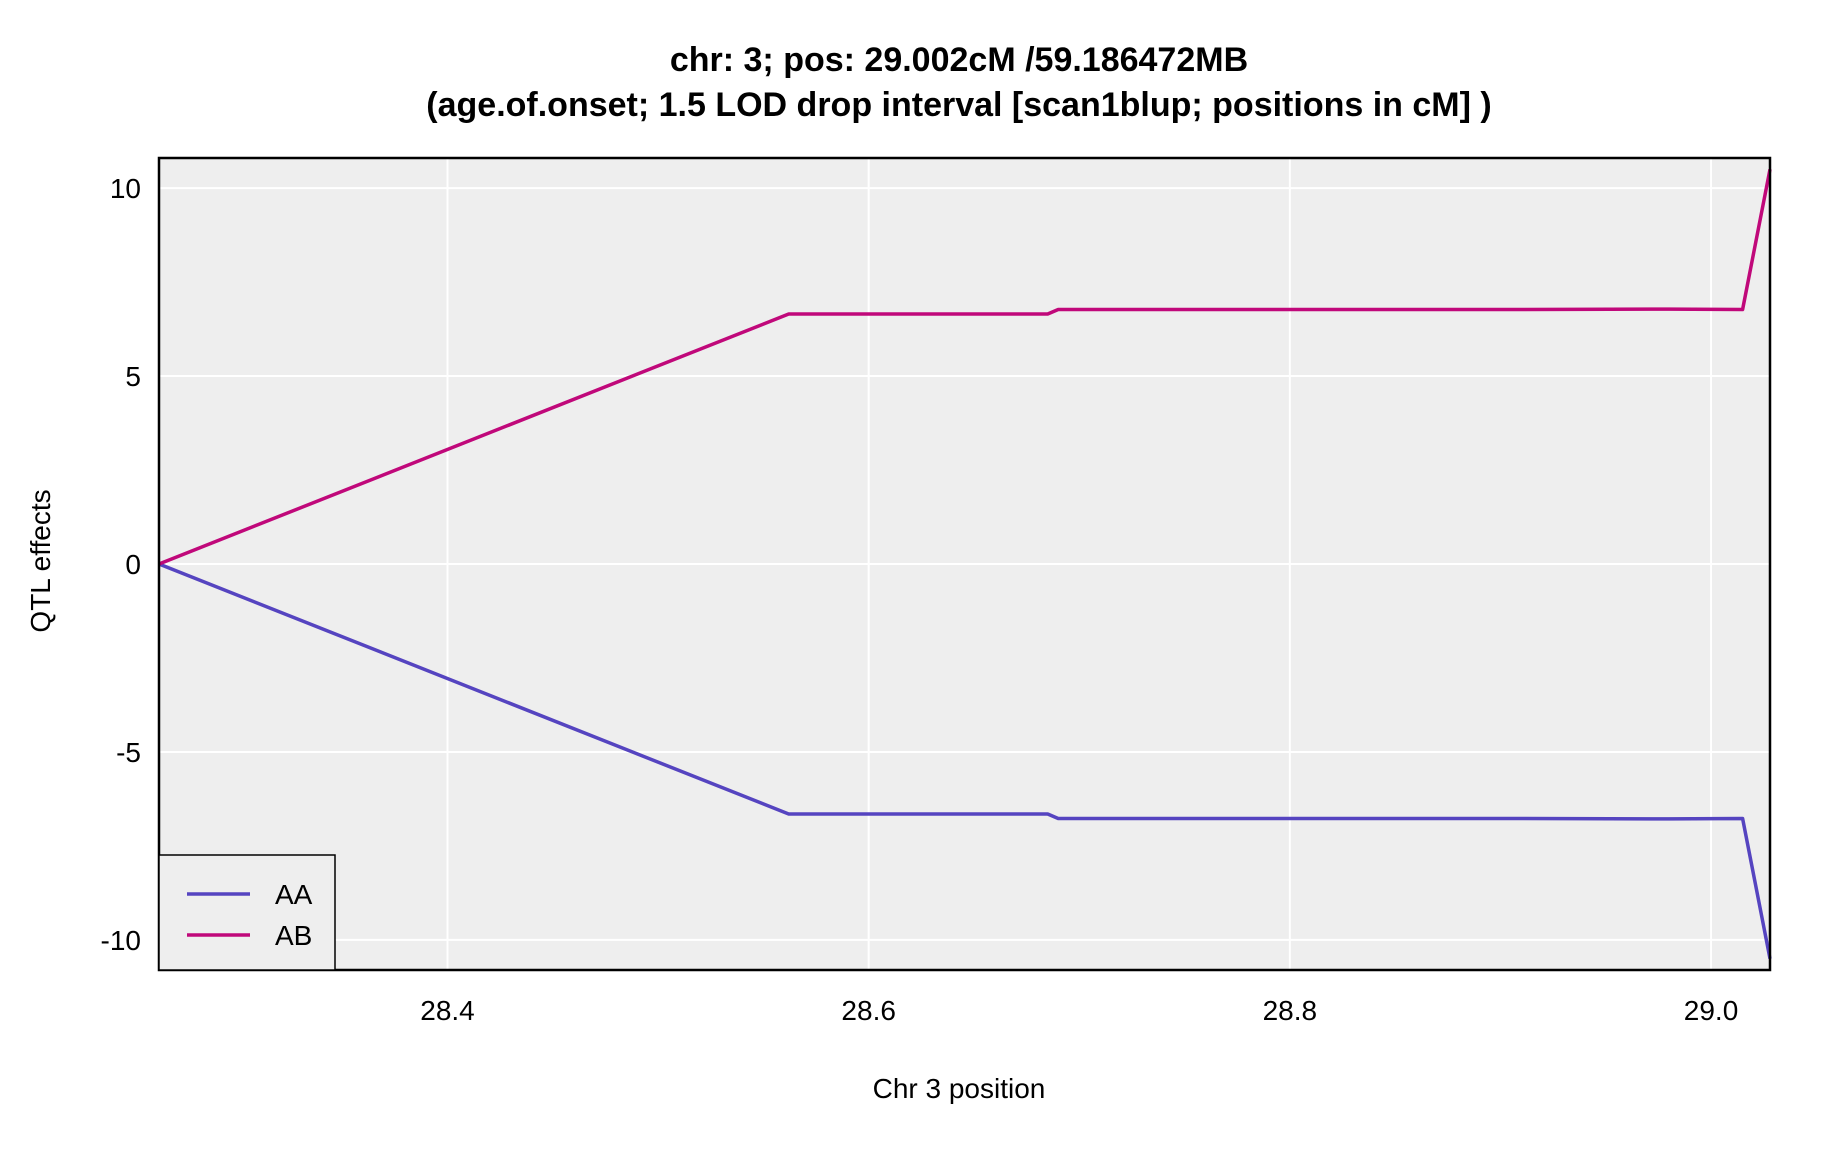  I want to click on chart-title-line1: chr: 3; pos: 29.002cM /59.186472MB, so click(959, 60).